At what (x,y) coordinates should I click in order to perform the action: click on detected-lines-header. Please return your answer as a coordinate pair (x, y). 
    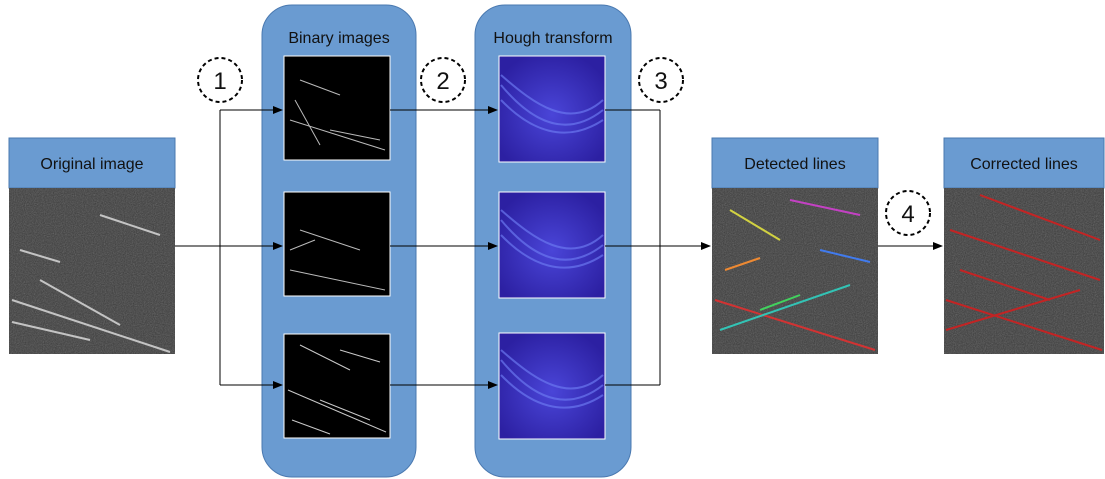
    Looking at the image, I should click on (795, 163).